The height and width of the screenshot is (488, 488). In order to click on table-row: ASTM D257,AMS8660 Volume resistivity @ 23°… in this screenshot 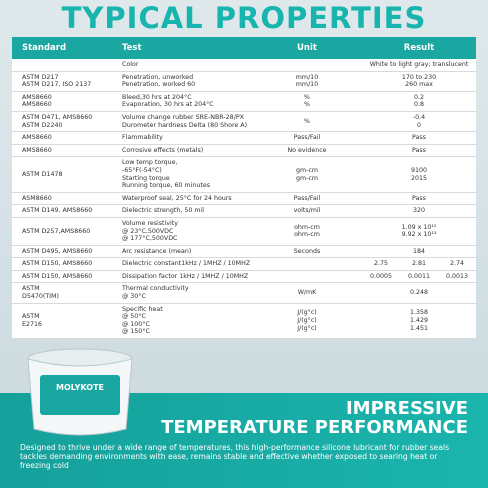, I will do `click(244, 232)`.